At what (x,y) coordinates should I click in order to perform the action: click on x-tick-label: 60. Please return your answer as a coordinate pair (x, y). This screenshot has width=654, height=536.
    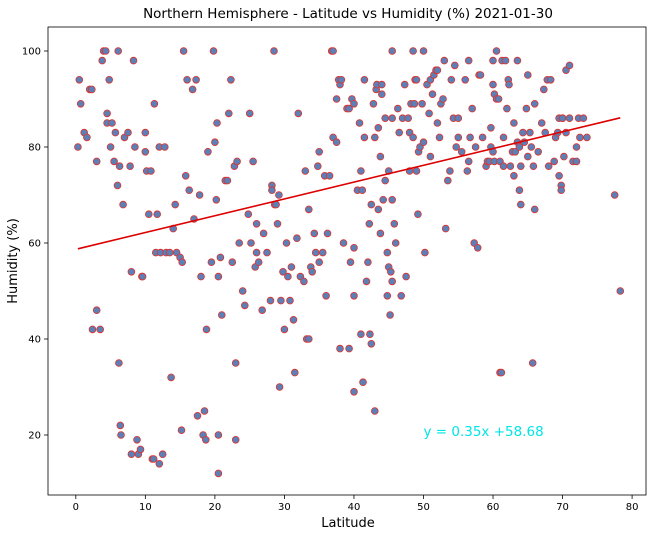
    Looking at the image, I should click on (493, 507).